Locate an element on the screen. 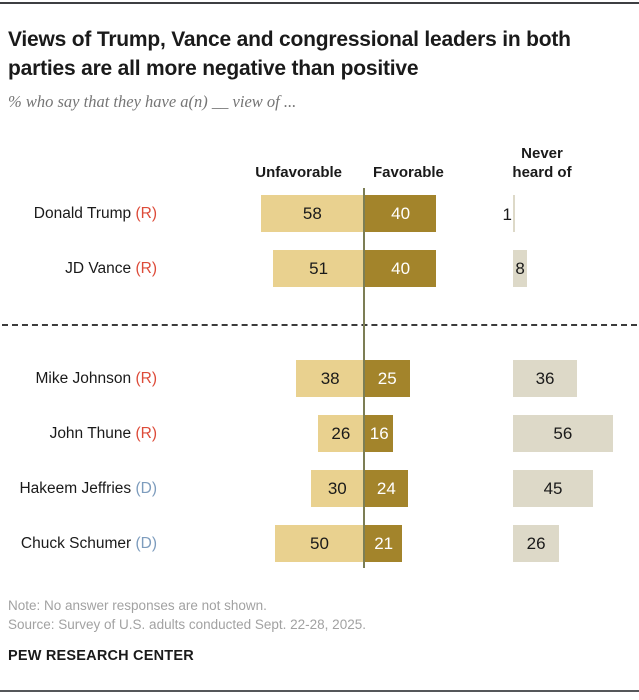 The height and width of the screenshot is (700, 639). bar-value: 45 is located at coordinates (553, 488).